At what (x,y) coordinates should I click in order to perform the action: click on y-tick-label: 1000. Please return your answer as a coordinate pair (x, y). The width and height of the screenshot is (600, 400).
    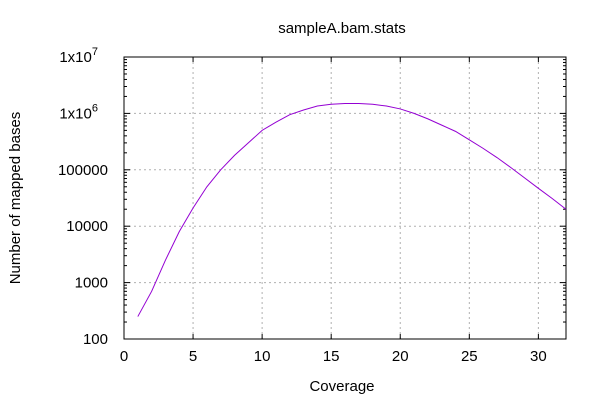
    Looking at the image, I should click on (91, 283).